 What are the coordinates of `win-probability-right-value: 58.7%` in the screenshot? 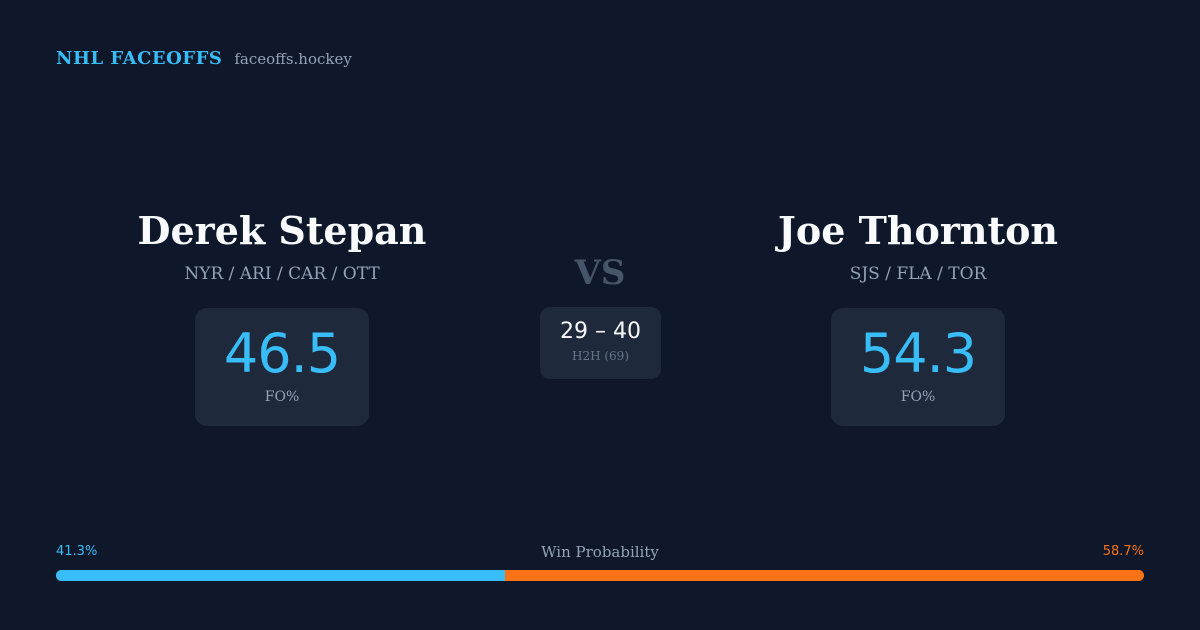 It's located at (1123, 551).